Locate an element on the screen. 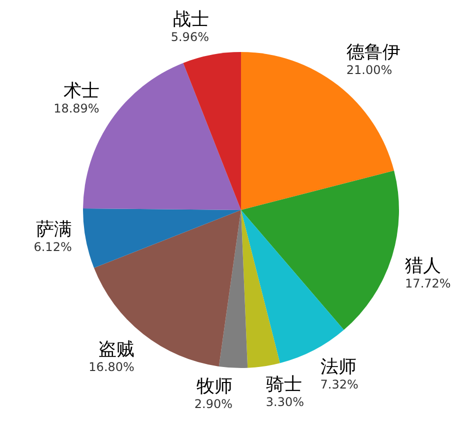  data-label: 7.32% is located at coordinates (339, 385).